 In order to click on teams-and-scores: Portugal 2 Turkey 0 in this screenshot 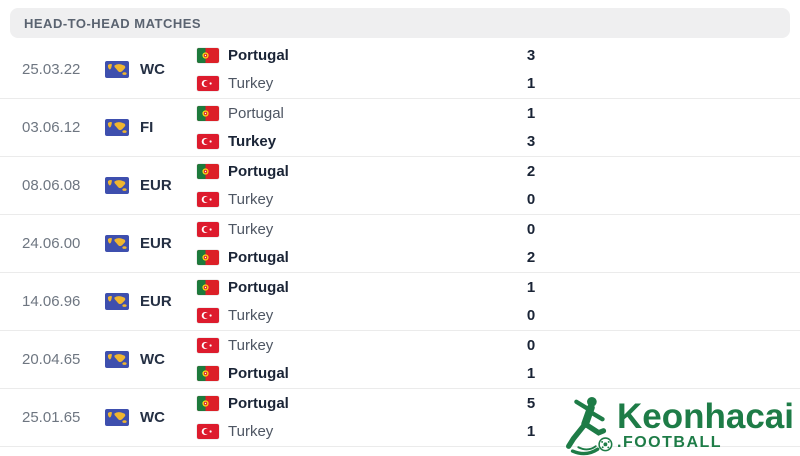, I will do `click(374, 185)`.